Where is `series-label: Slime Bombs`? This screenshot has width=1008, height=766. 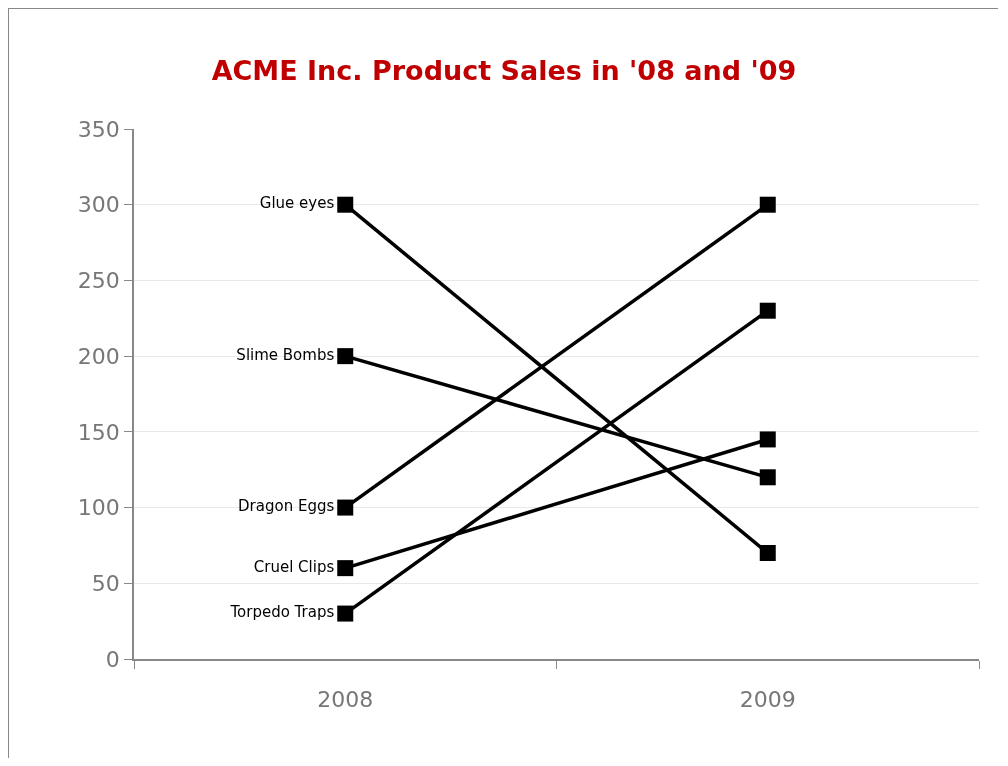
series-label: Slime Bombs is located at coordinates (285, 354).